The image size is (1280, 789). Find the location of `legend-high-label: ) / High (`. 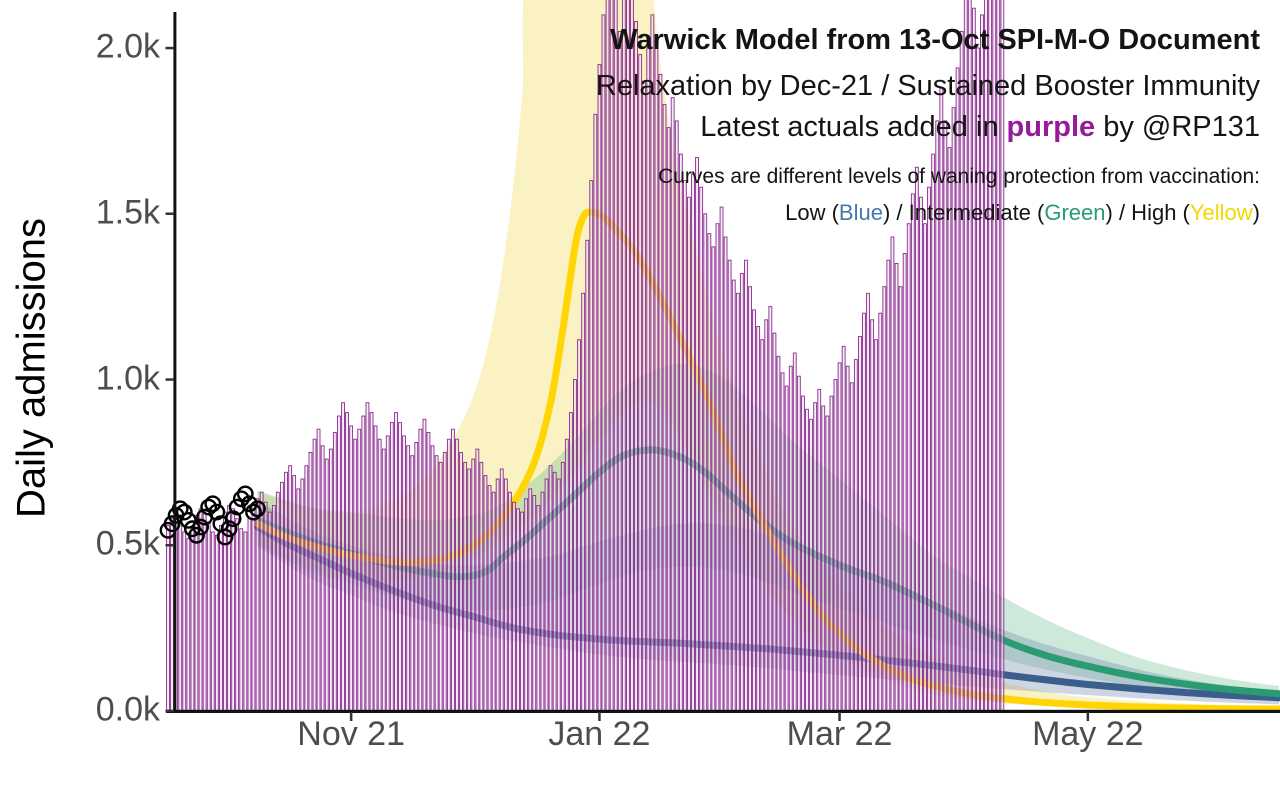

legend-high-label: ) / High ( is located at coordinates (1147, 212).